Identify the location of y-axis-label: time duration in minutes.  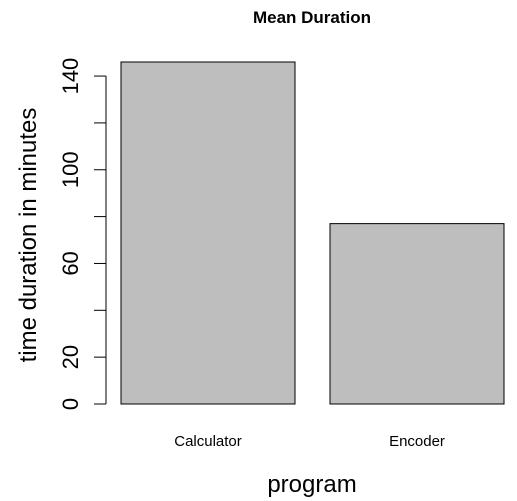
(28, 235).